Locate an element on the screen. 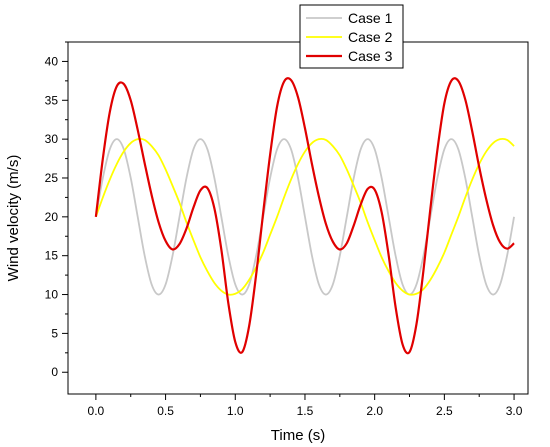 This screenshot has width=550, height=447. legend-label-2: Case 2 is located at coordinates (370, 37).